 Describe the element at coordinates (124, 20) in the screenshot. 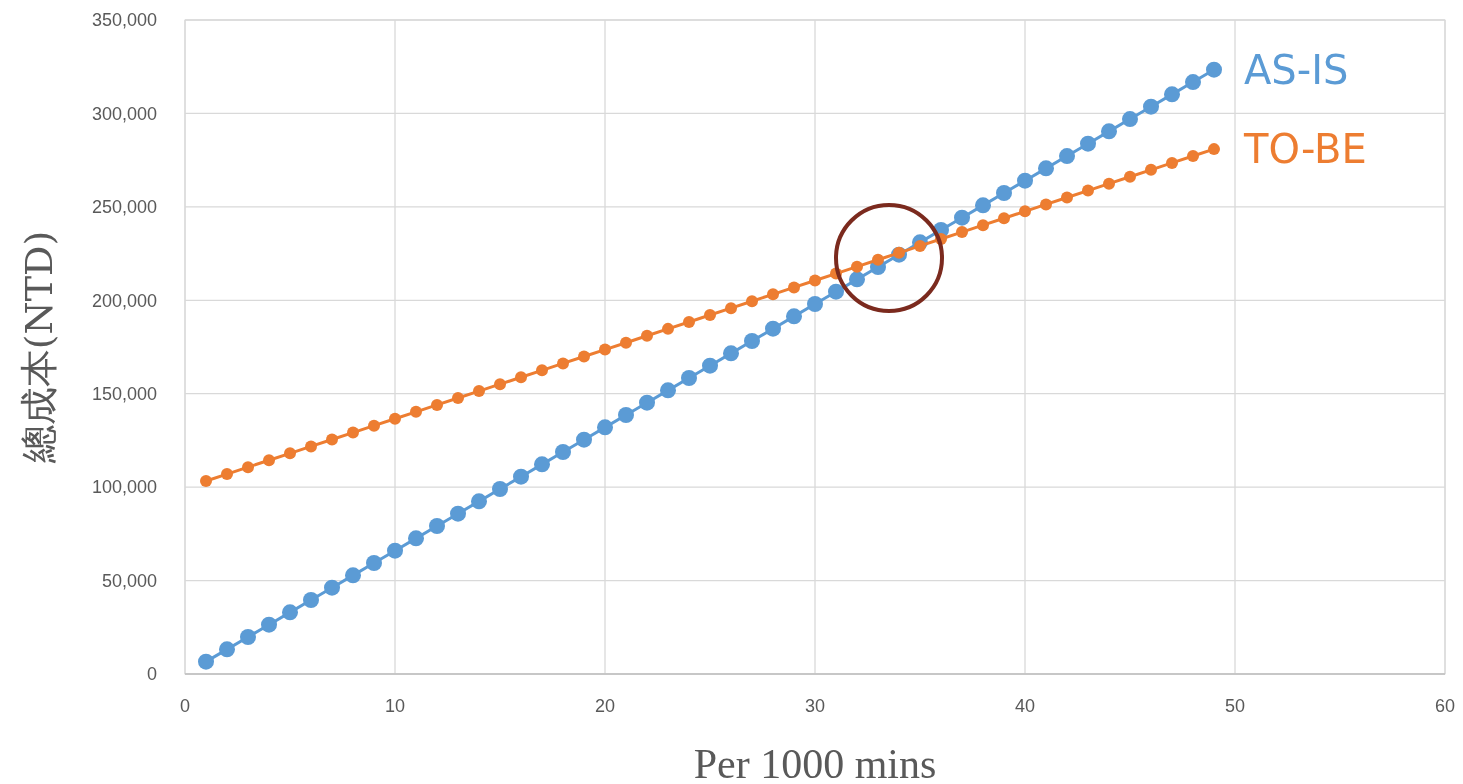

I see `y-tick-label: 350,000` at that location.